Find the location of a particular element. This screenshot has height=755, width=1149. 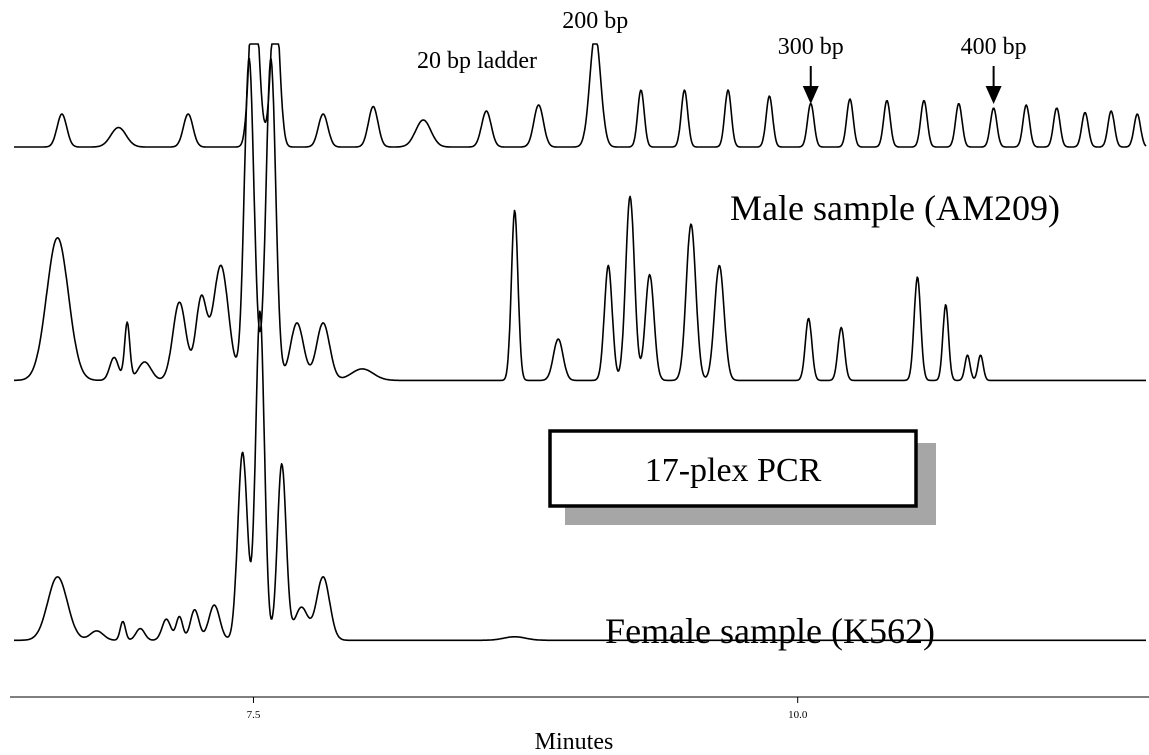

annotations-group: 200 bp 300 bp 400 bp is located at coordinates (794, 56).